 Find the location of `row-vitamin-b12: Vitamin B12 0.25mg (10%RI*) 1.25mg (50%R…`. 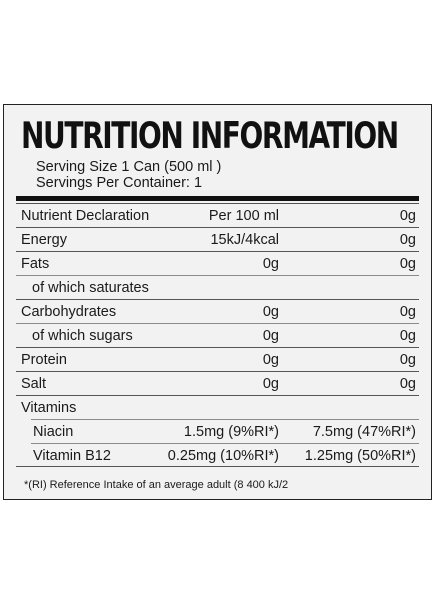

row-vitamin-b12: Vitamin B12 0.25mg (10%RI*) 1.25mg (50%R… is located at coordinates (225, 455).